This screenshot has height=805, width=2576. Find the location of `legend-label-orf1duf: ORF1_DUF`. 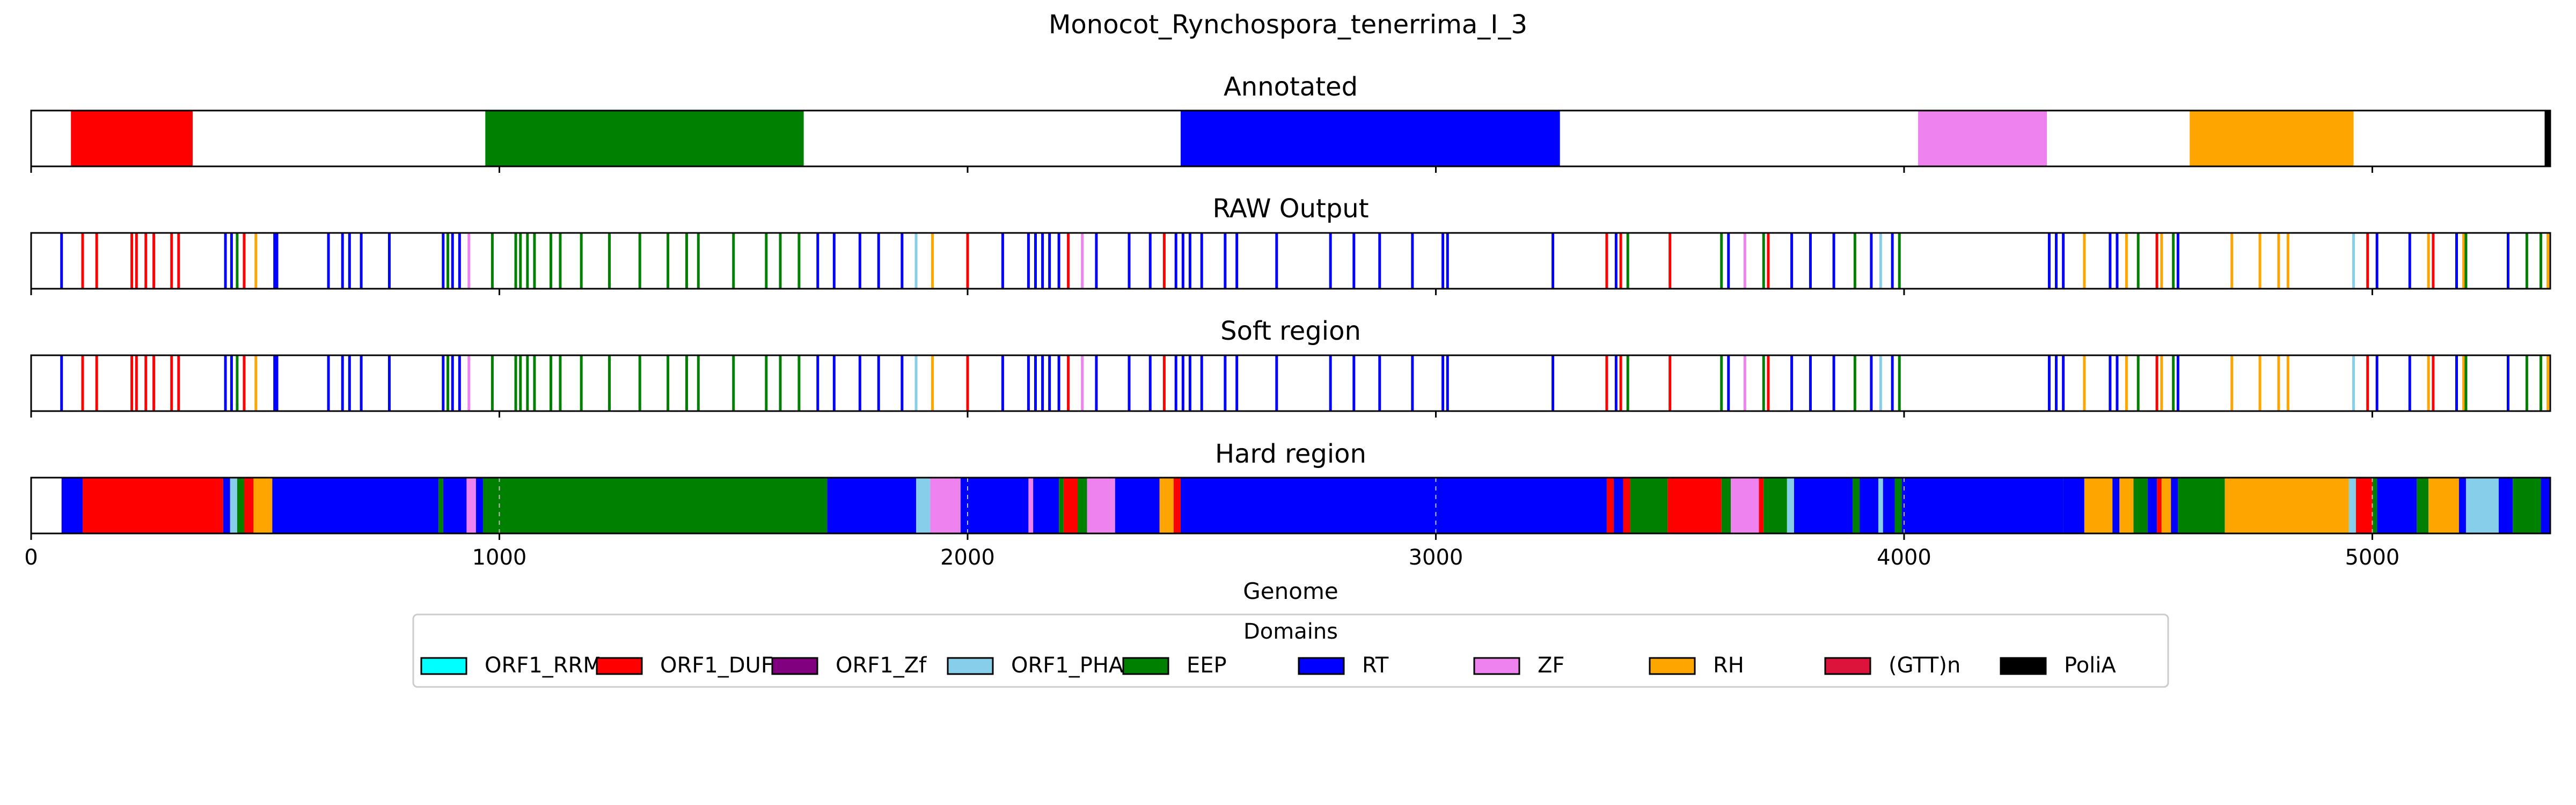

legend-label-orf1duf: ORF1_DUF is located at coordinates (716, 665).